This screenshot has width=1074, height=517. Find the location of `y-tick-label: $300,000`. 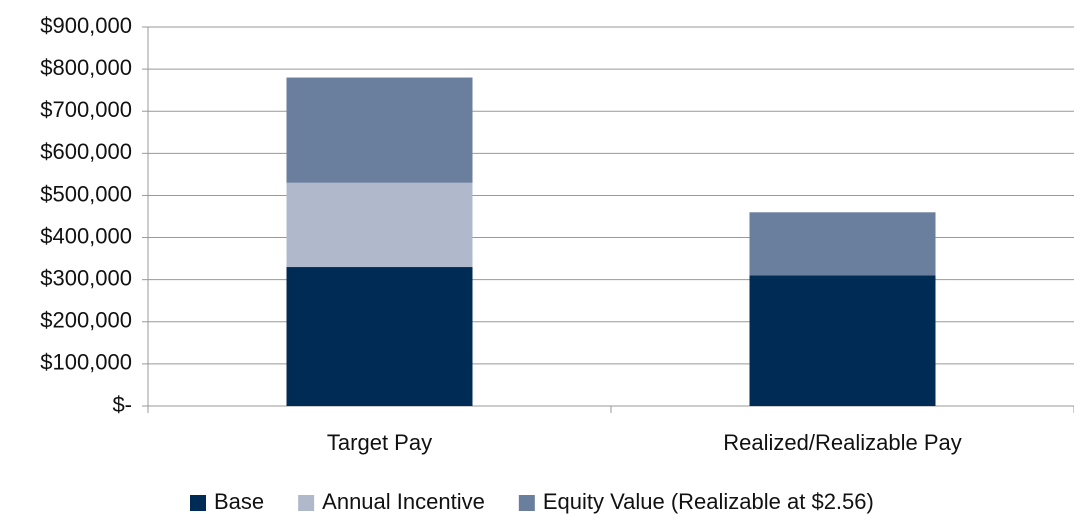

y-tick-label: $300,000 is located at coordinates (86, 277).